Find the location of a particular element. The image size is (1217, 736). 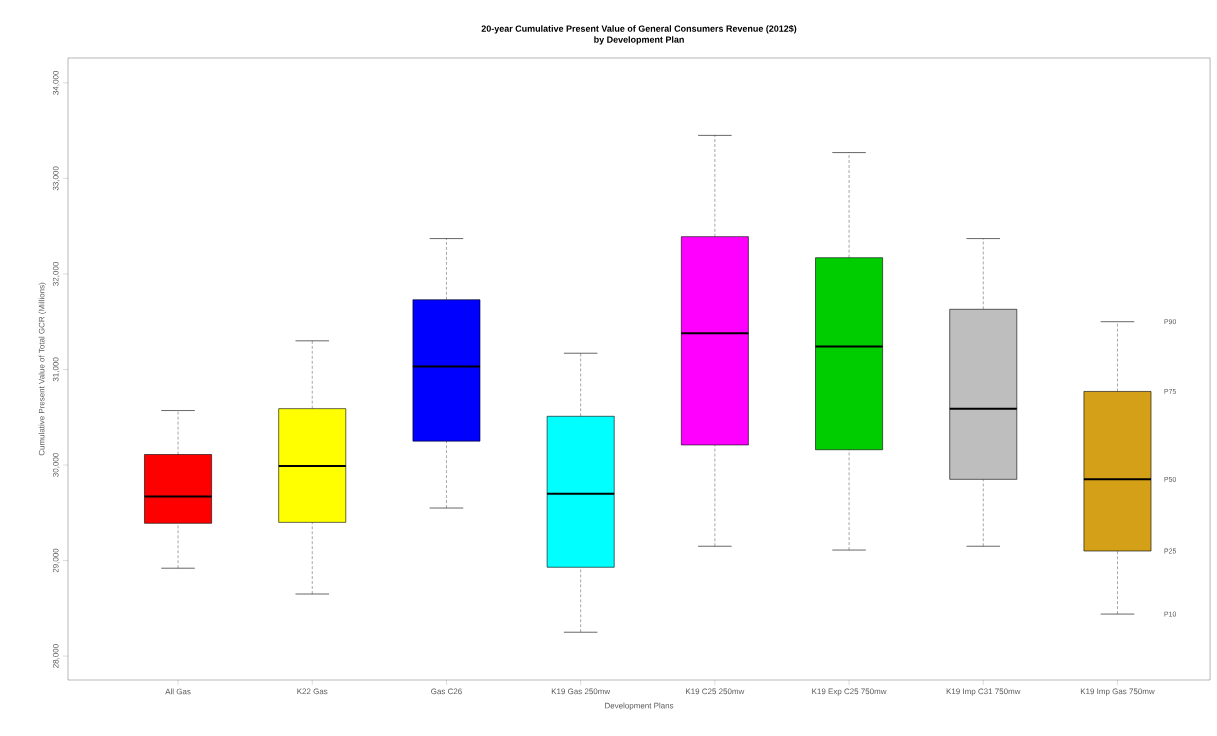

chart-subtitle: by Development Plan is located at coordinates (639, 40).